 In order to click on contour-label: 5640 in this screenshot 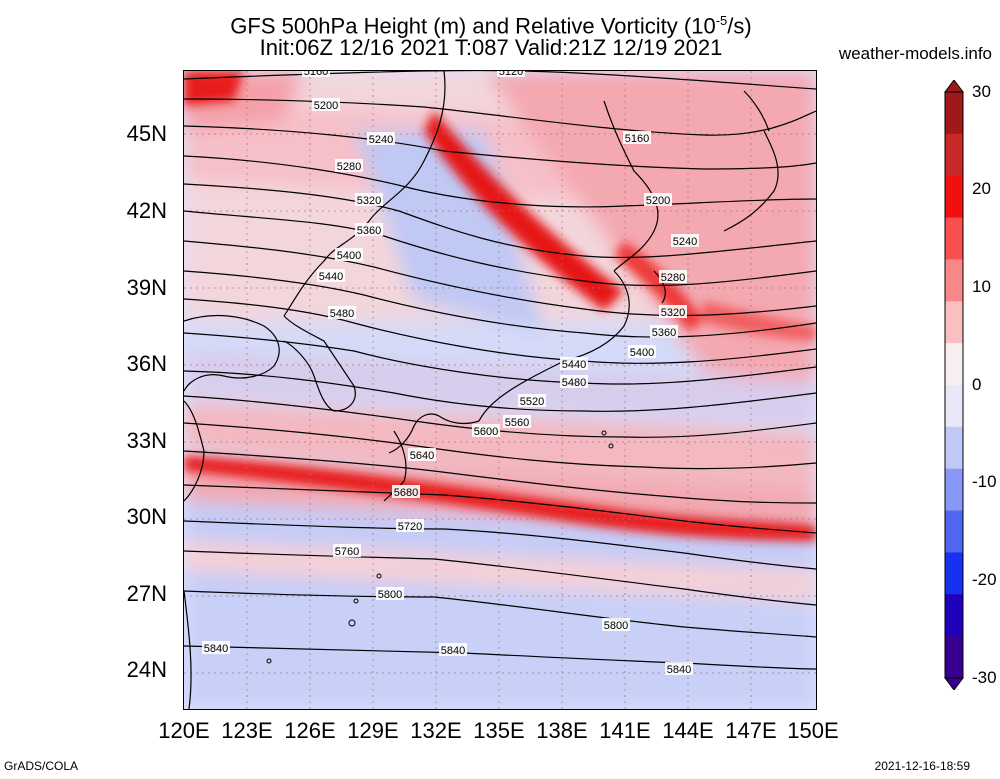, I will do `click(422, 456)`.